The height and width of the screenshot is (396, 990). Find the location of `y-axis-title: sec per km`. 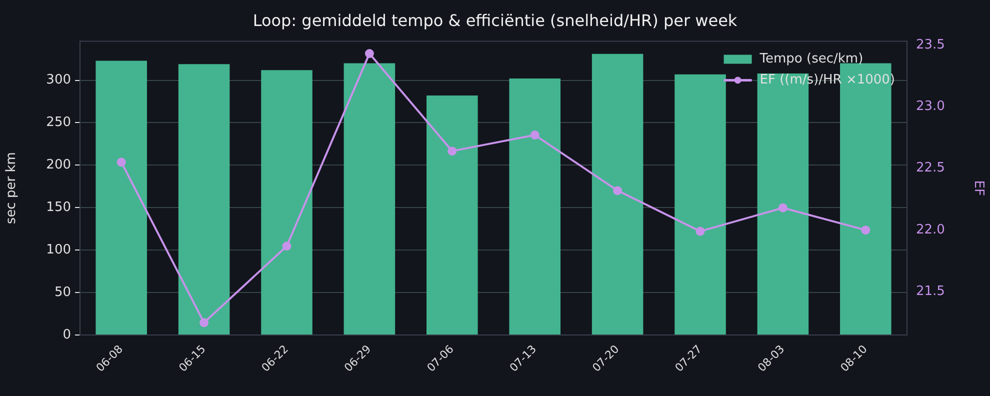

y-axis-title: sec per km is located at coordinates (12, 188).